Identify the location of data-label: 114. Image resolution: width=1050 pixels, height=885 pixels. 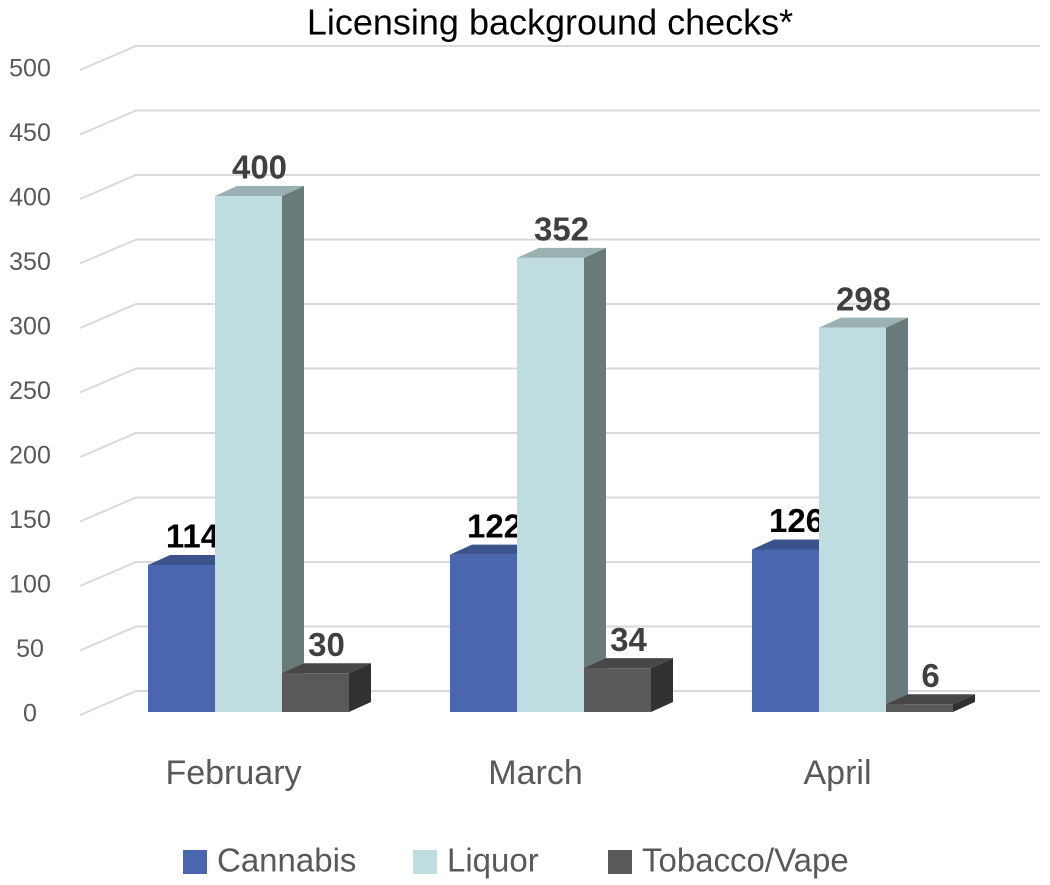
(193, 536).